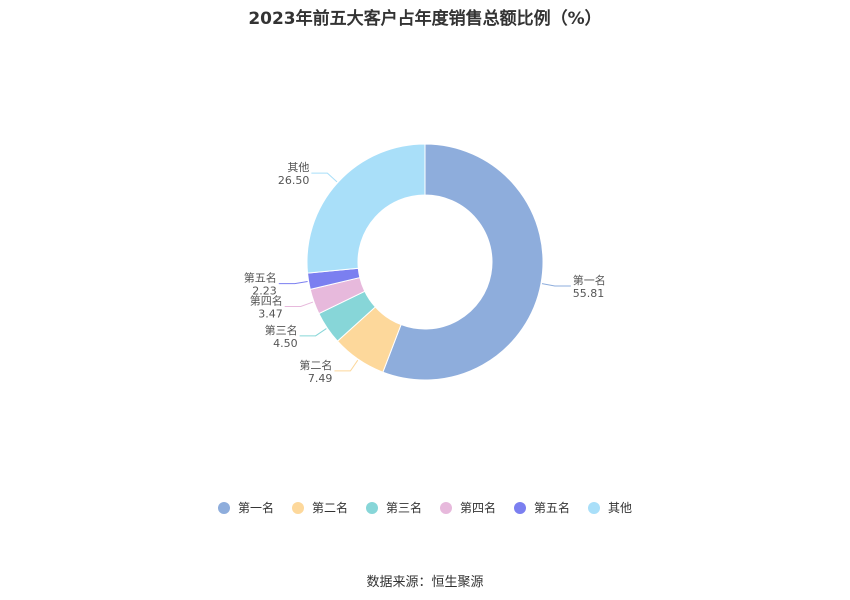 The height and width of the screenshot is (600, 850). What do you see at coordinates (425, 582) in the screenshot?
I see `data-source: 数据来源：恒生聚源` at bounding box center [425, 582].